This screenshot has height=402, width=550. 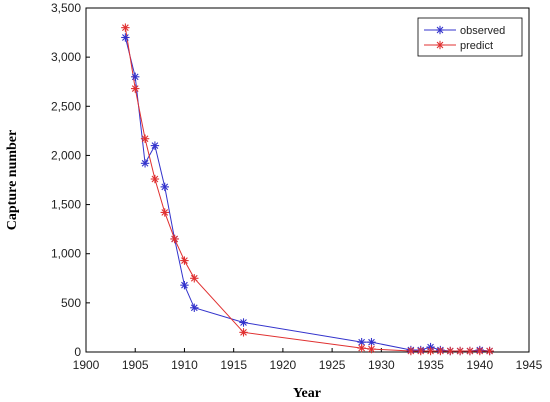 What do you see at coordinates (66, 57) in the screenshot?
I see `y-tick-label: 3,000` at bounding box center [66, 57].